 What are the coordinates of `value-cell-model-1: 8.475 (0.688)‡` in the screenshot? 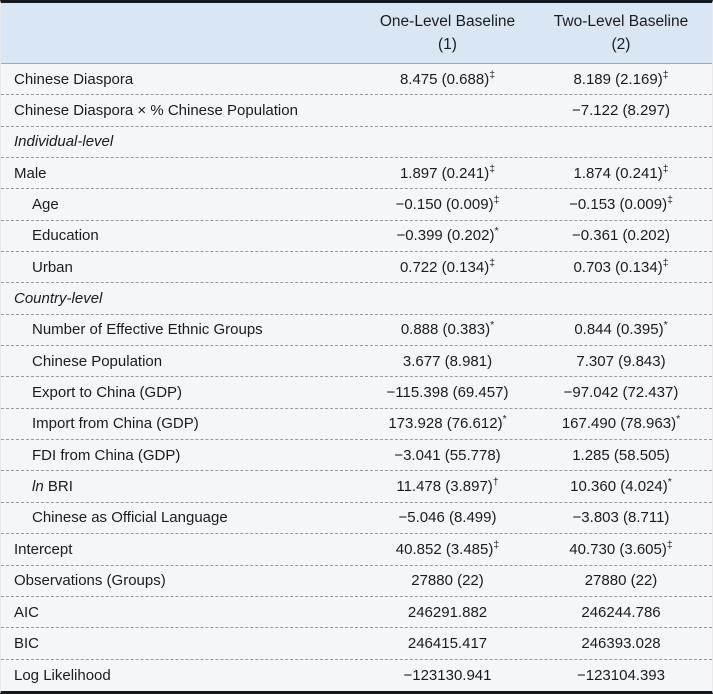 It's located at (447, 78).